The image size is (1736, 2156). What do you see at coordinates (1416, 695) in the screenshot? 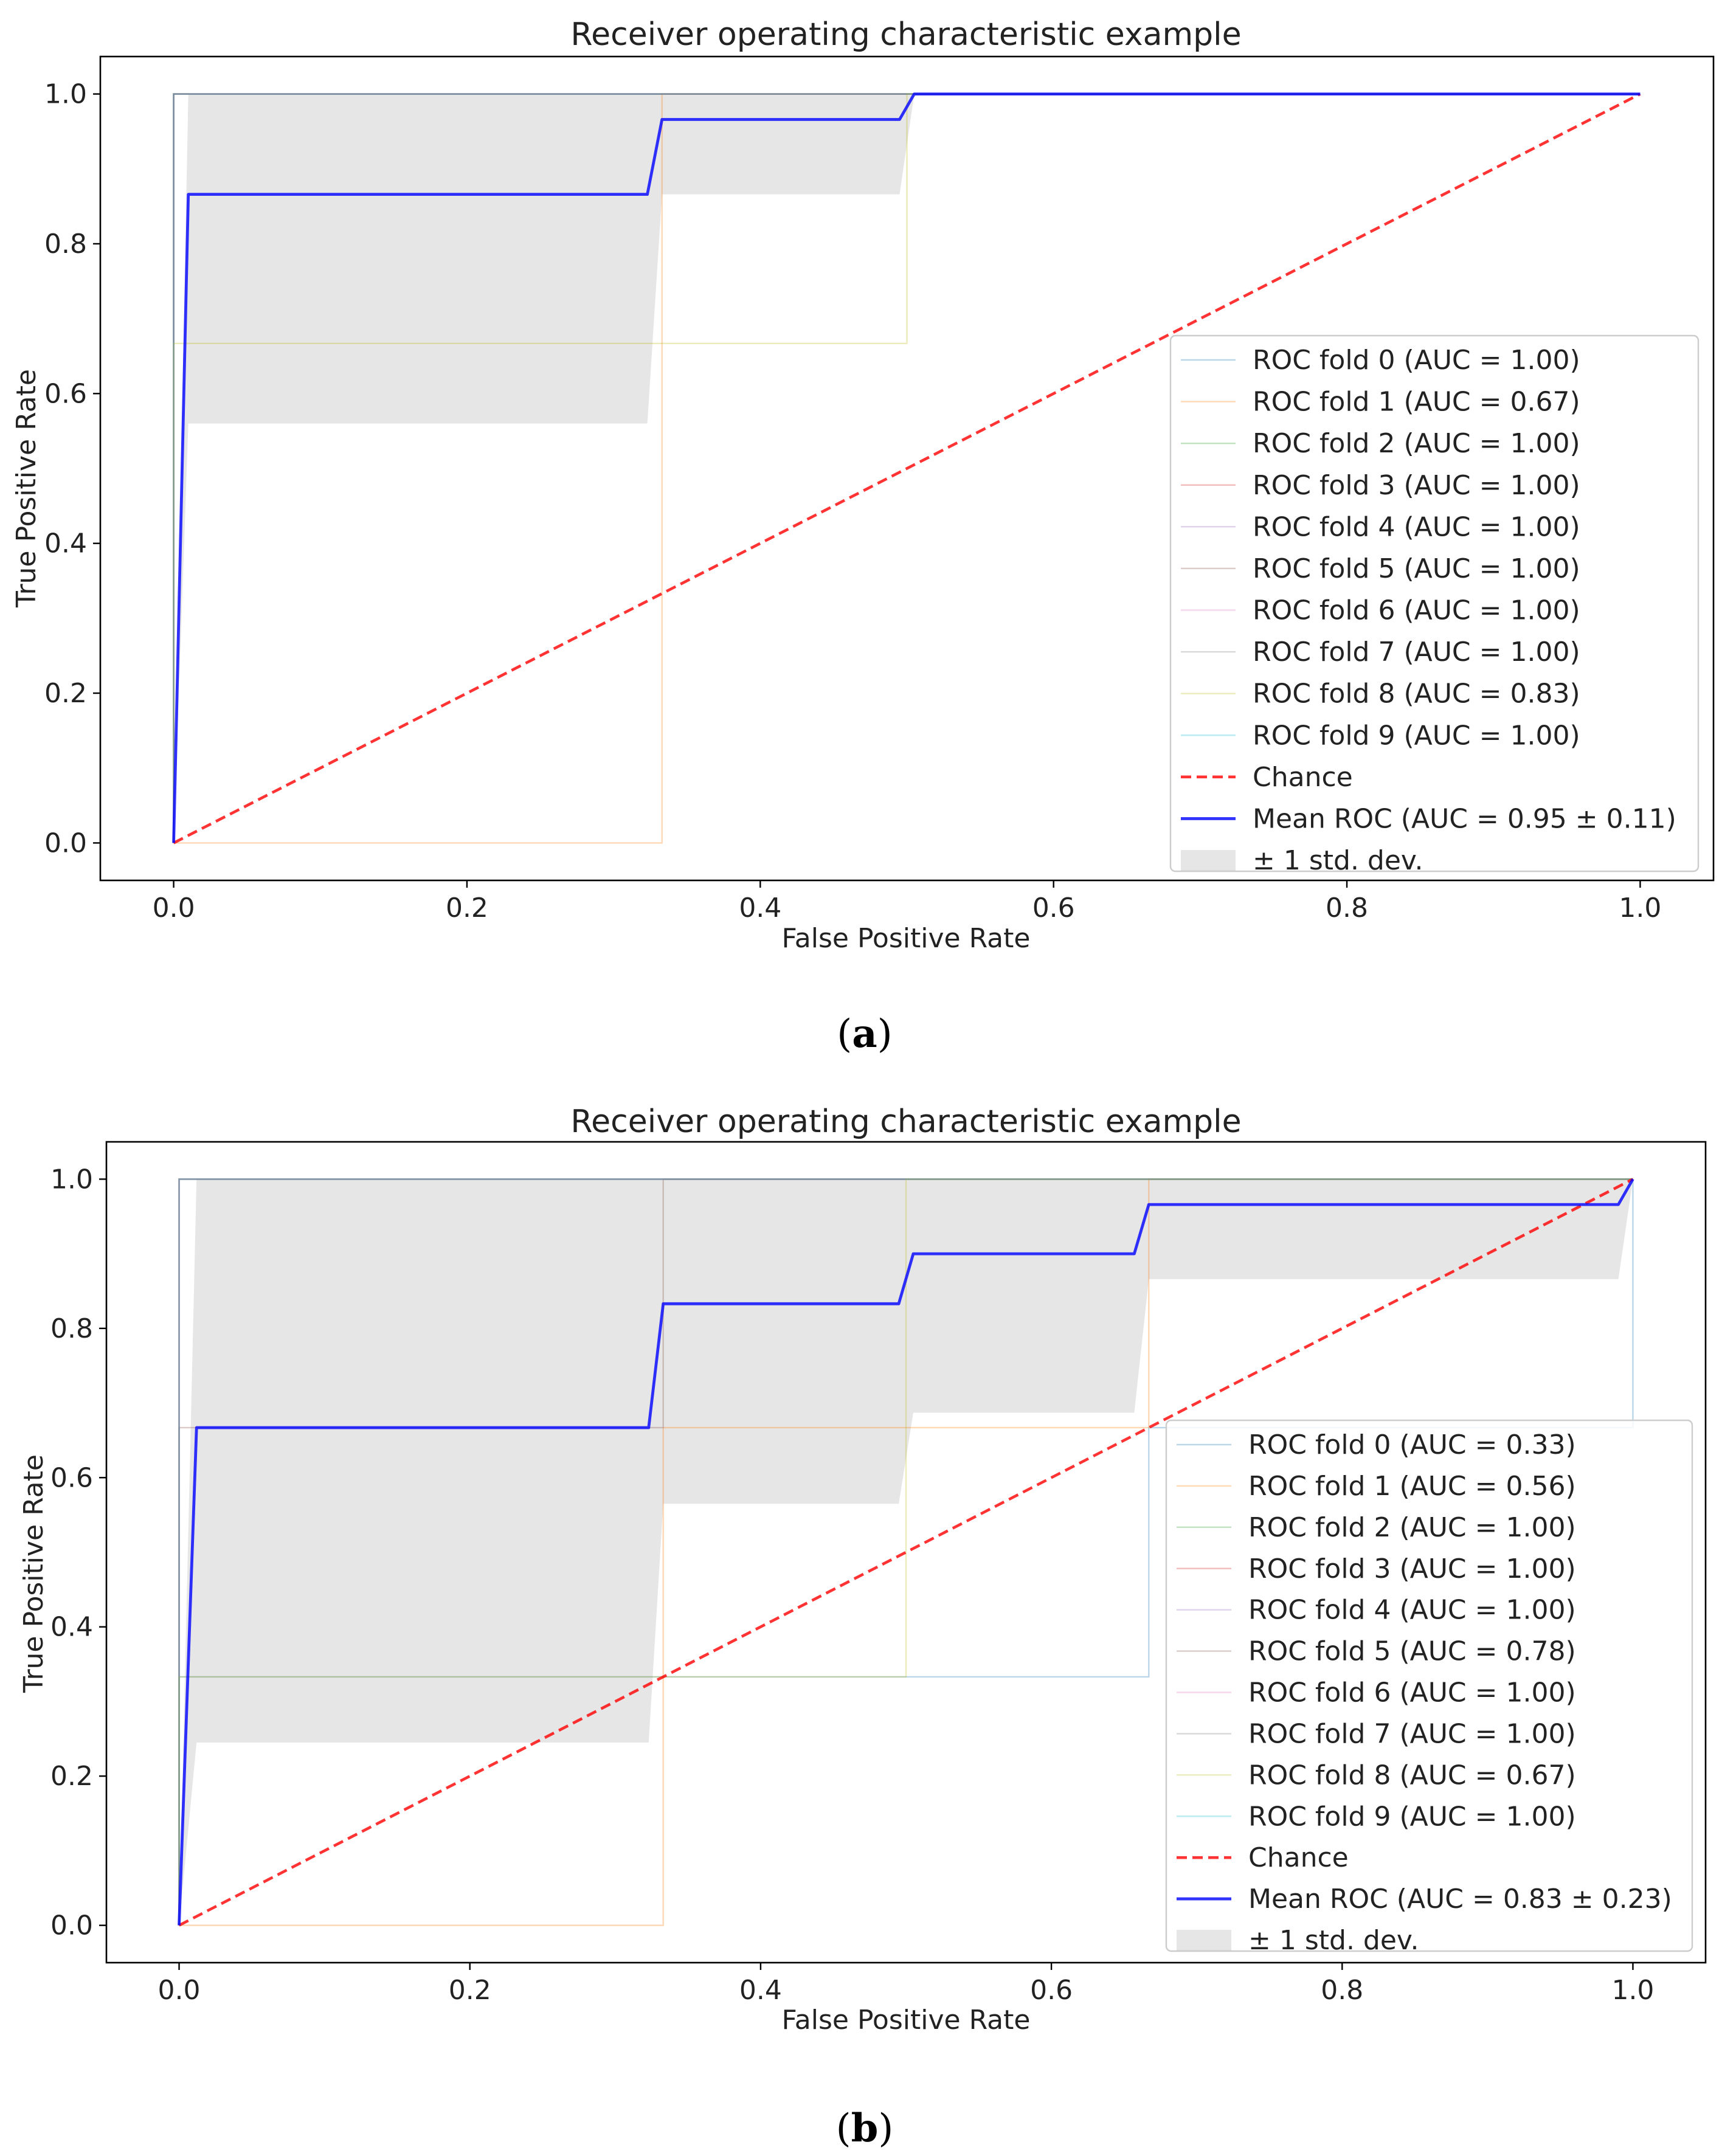
I see `legend-label-fold-8: ROC fold 8 (AUC = 0.83)` at bounding box center [1416, 695].